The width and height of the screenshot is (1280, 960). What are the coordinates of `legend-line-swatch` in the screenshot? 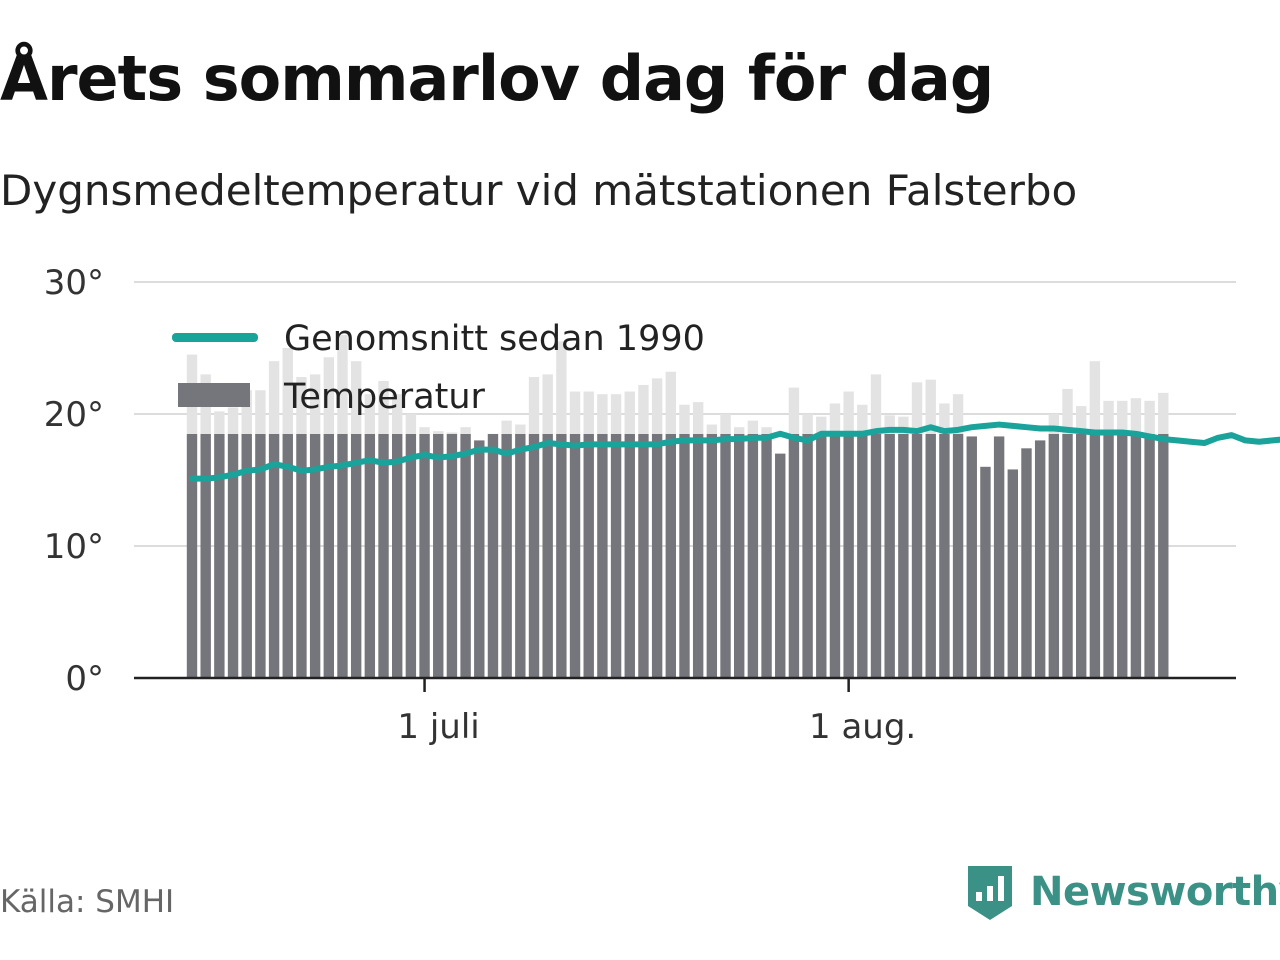 It's located at (215, 337).